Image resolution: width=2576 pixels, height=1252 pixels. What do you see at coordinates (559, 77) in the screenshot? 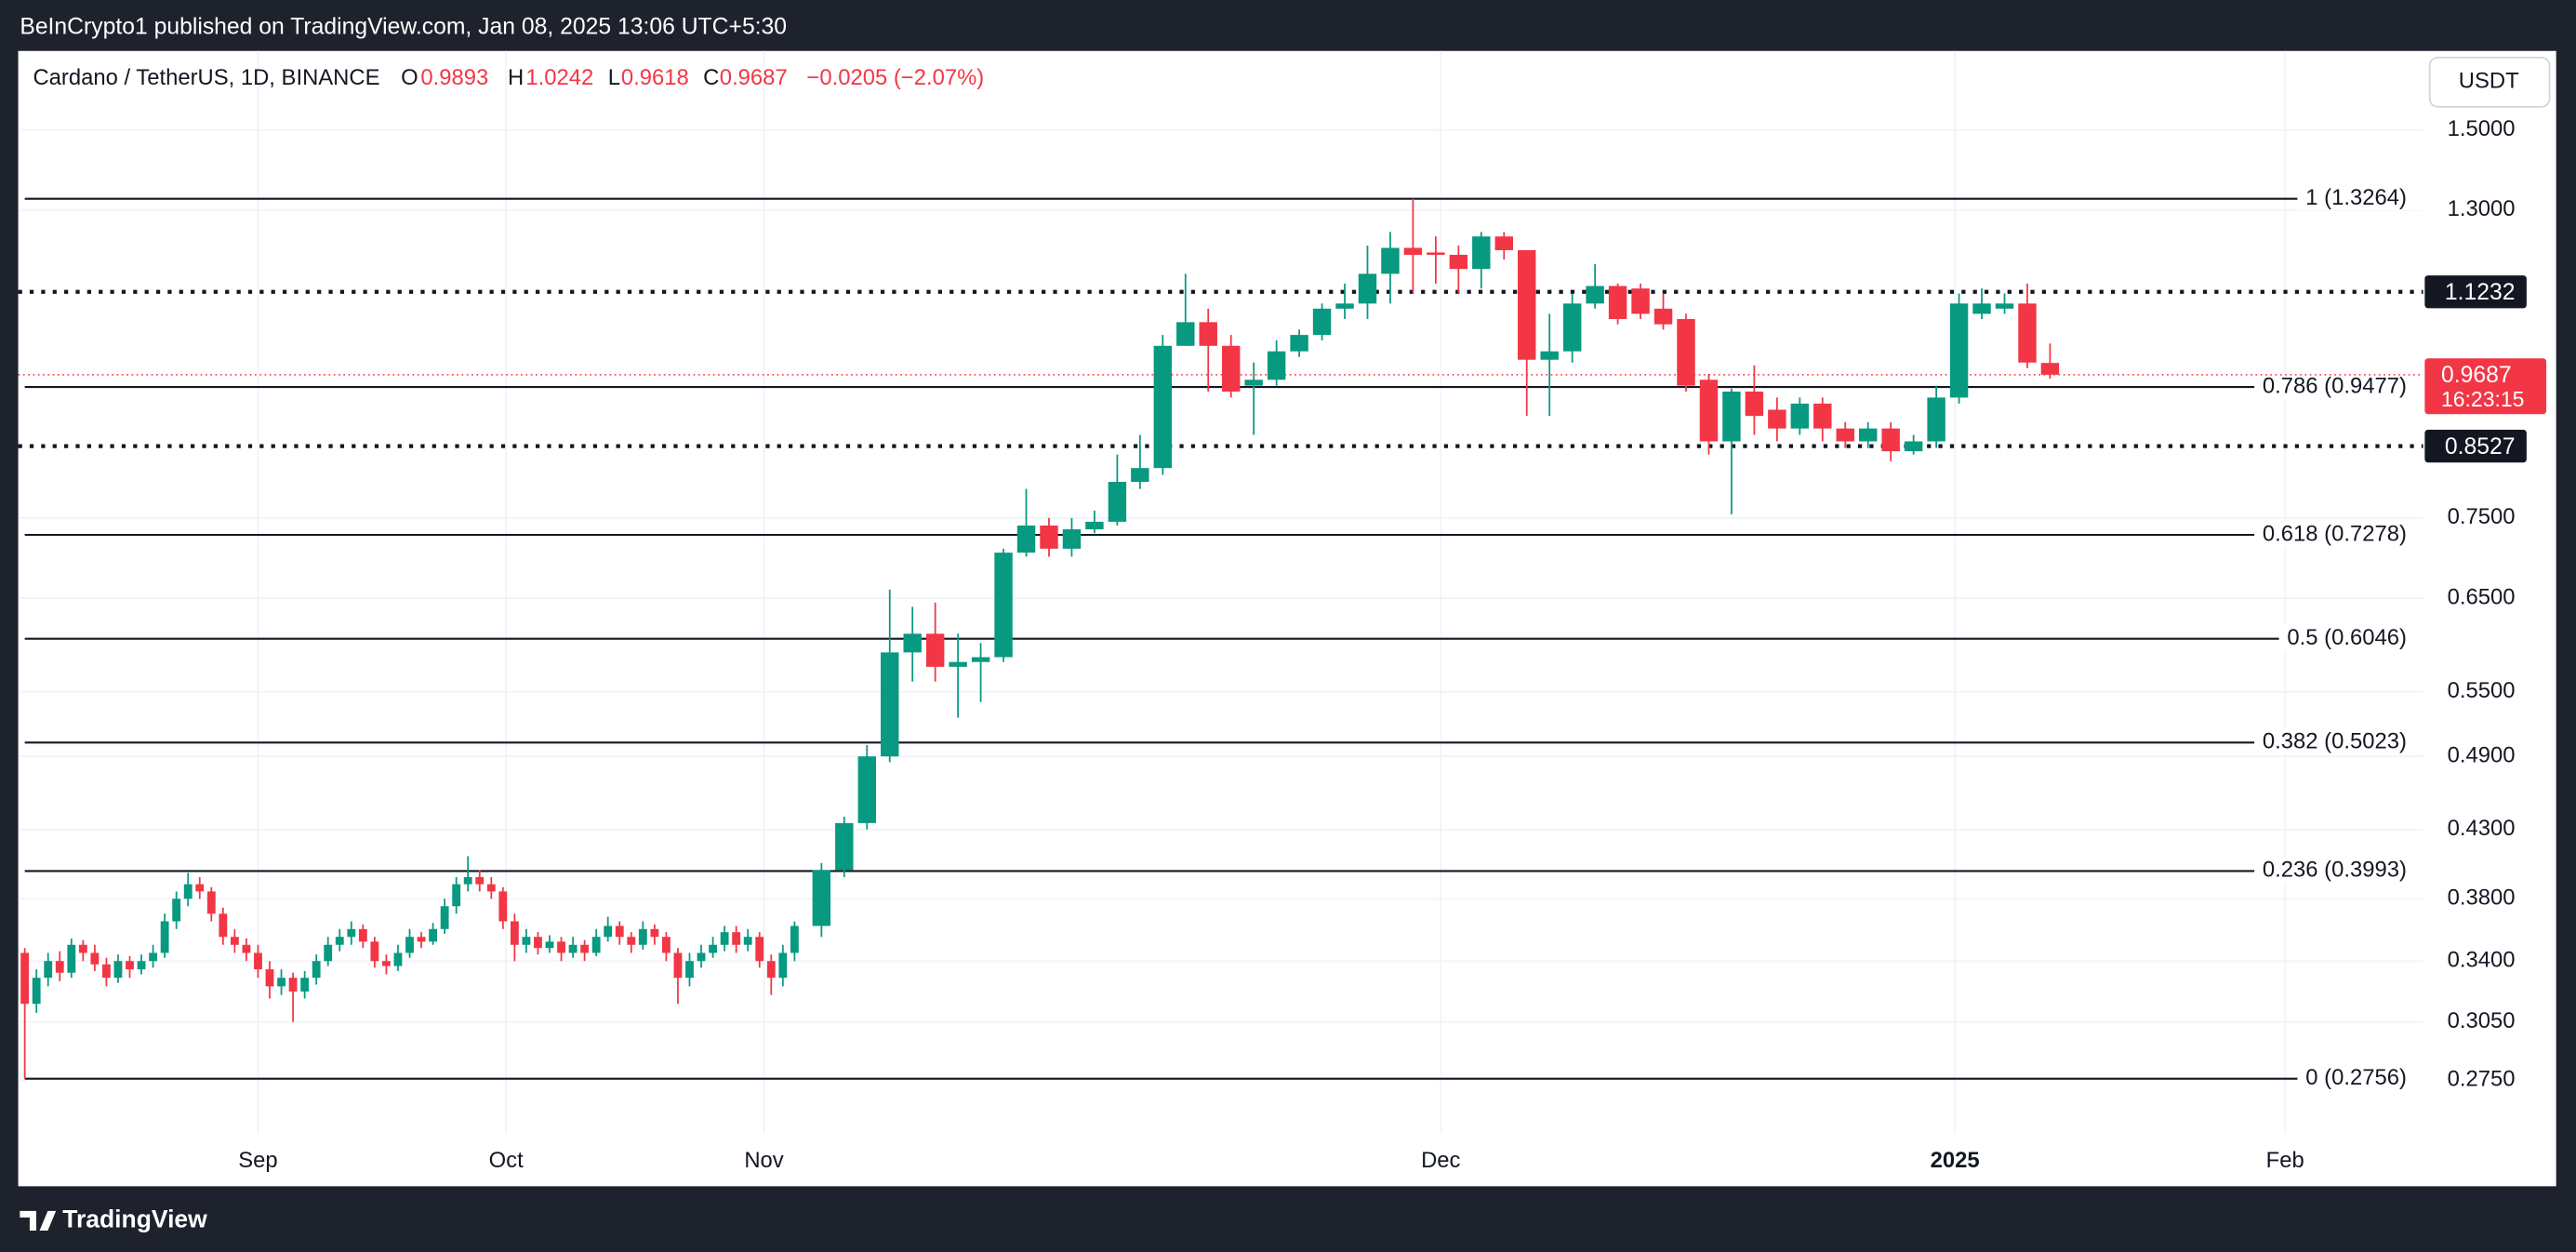
I see `legend-value: 1.0242` at bounding box center [559, 77].